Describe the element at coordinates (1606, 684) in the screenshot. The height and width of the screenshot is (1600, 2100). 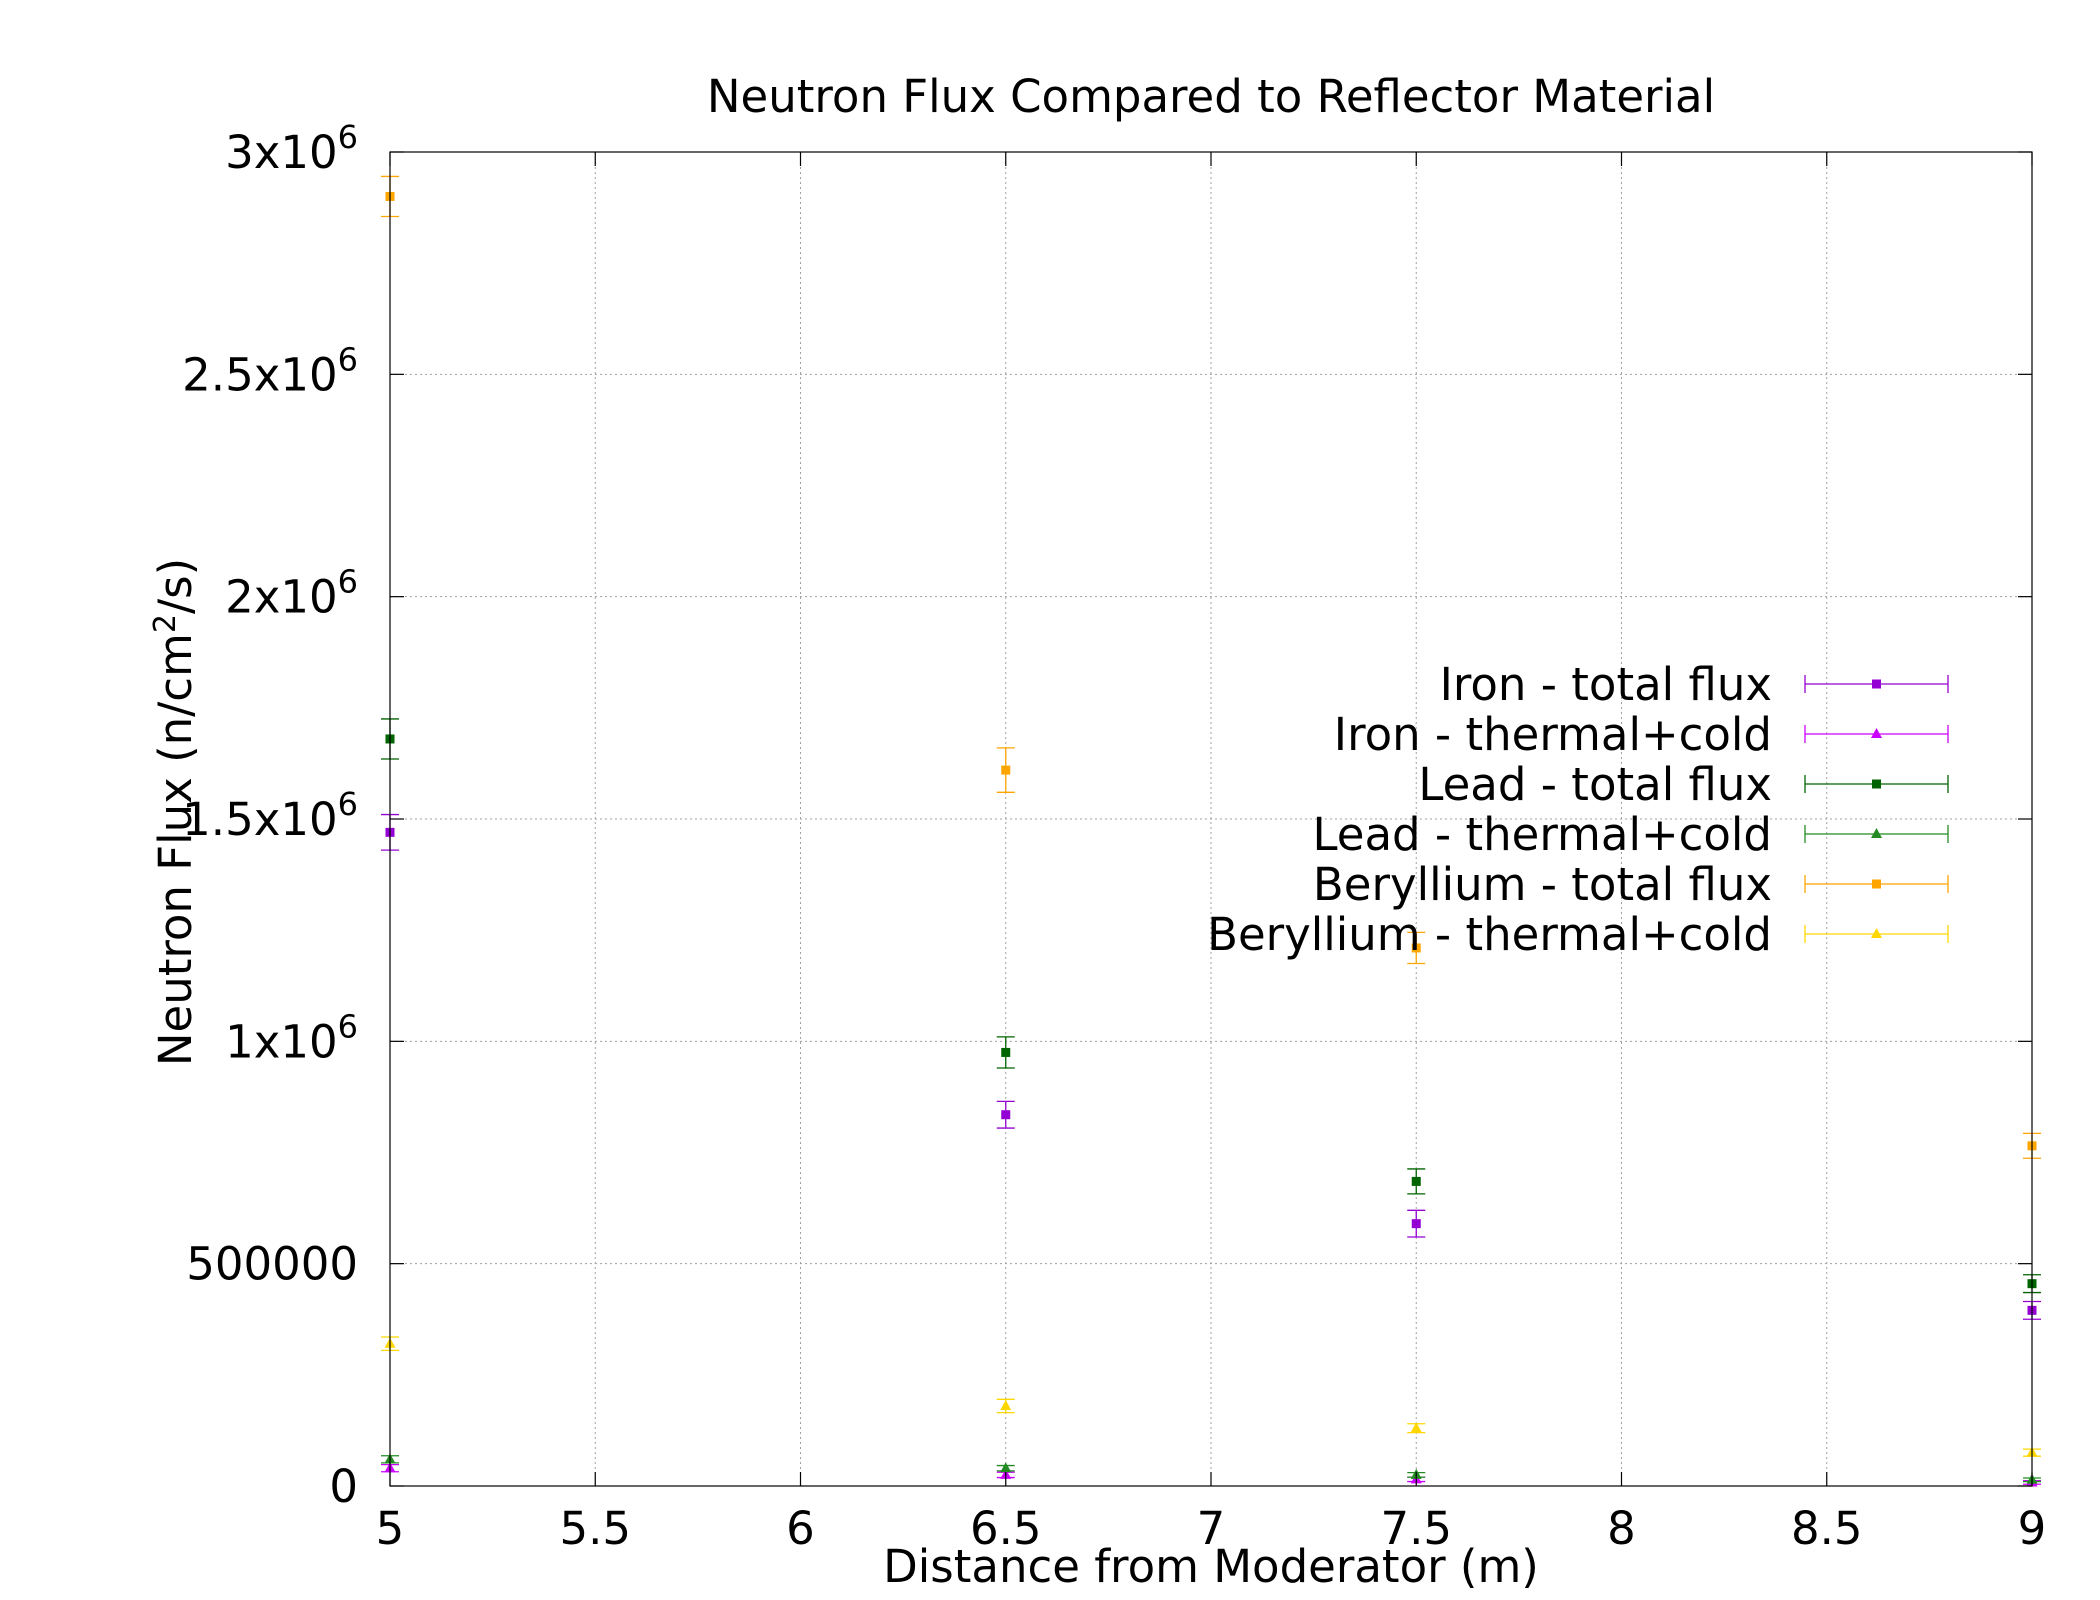
I see `legend-label: Iron - total flux` at that location.